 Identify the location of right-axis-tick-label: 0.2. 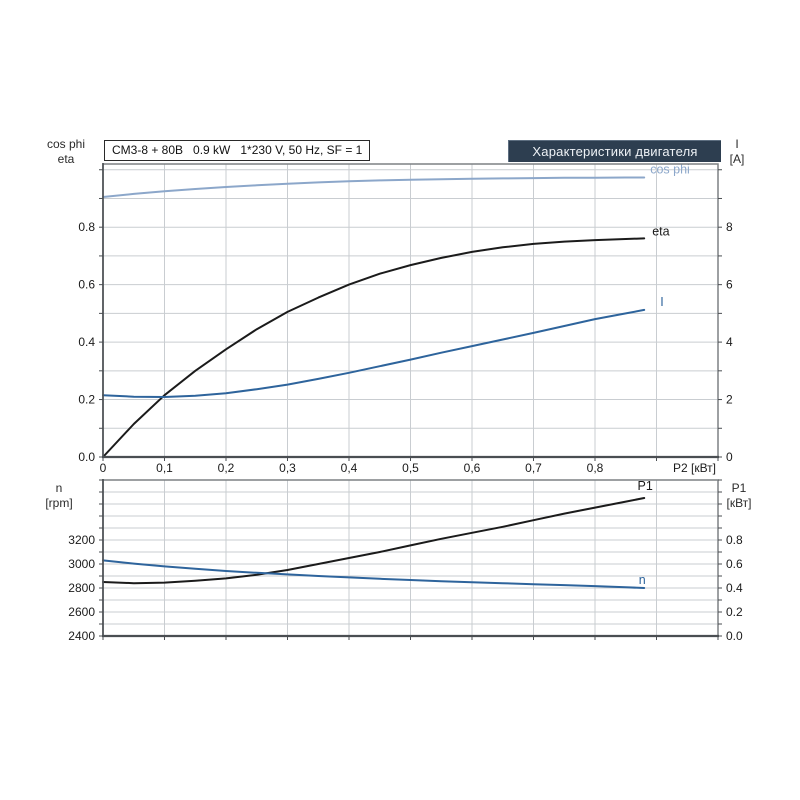
(734, 612).